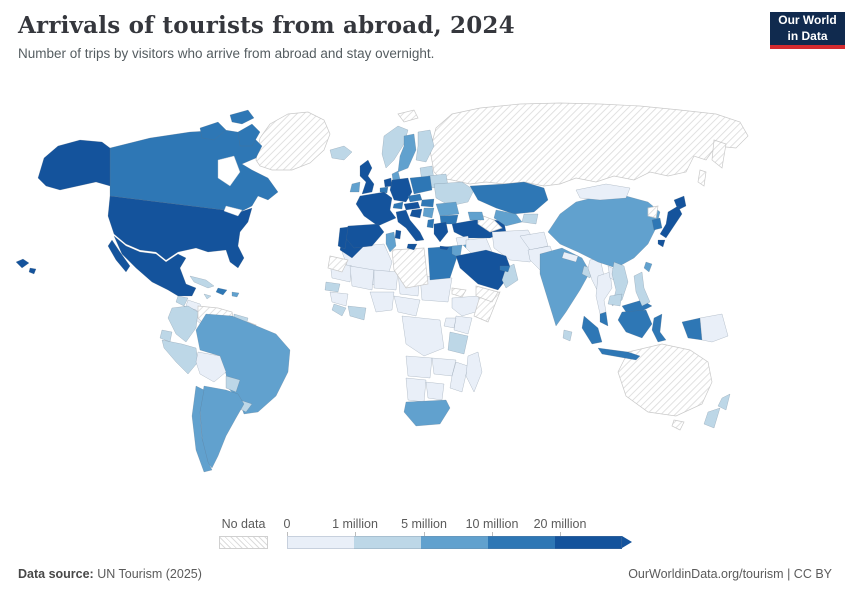  Describe the element at coordinates (180, 357) in the screenshot. I see `country-peru` at that location.